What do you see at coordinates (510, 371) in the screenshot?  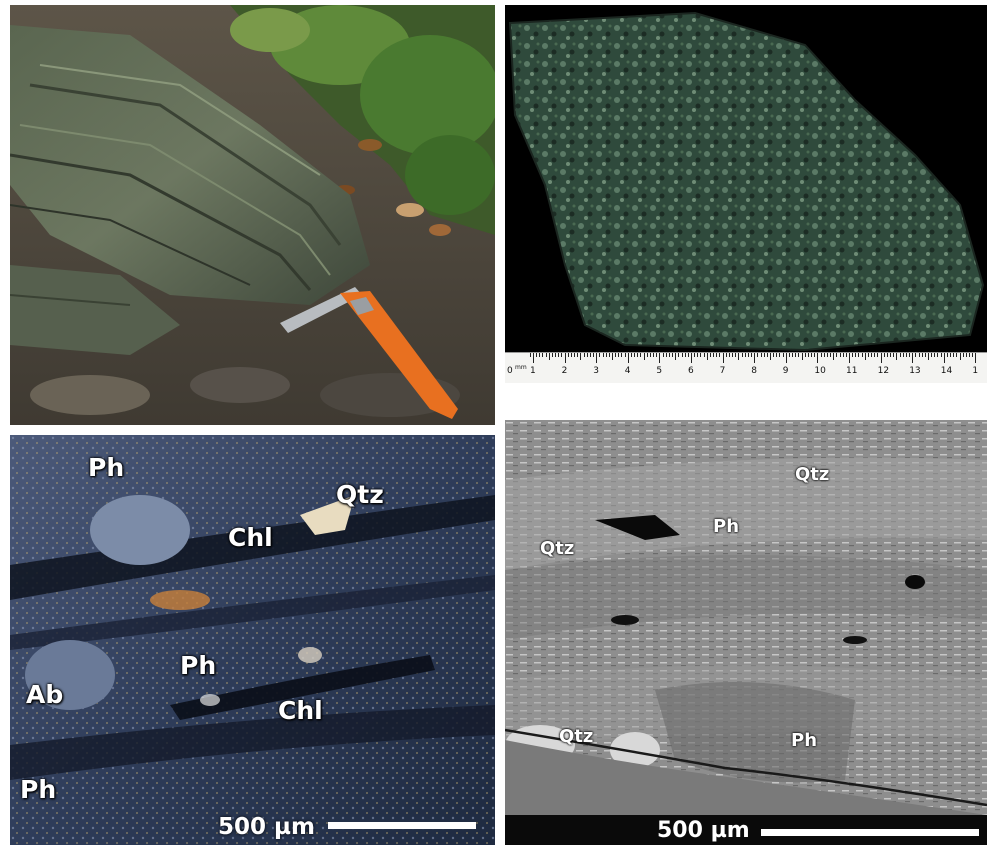 I see `ruler-start-label: 0` at bounding box center [510, 371].